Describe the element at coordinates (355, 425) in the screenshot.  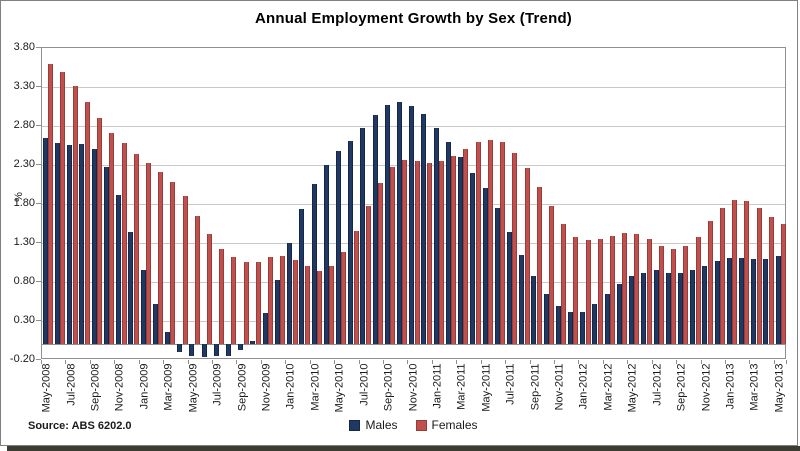
I see `legend-males-swatch` at that location.